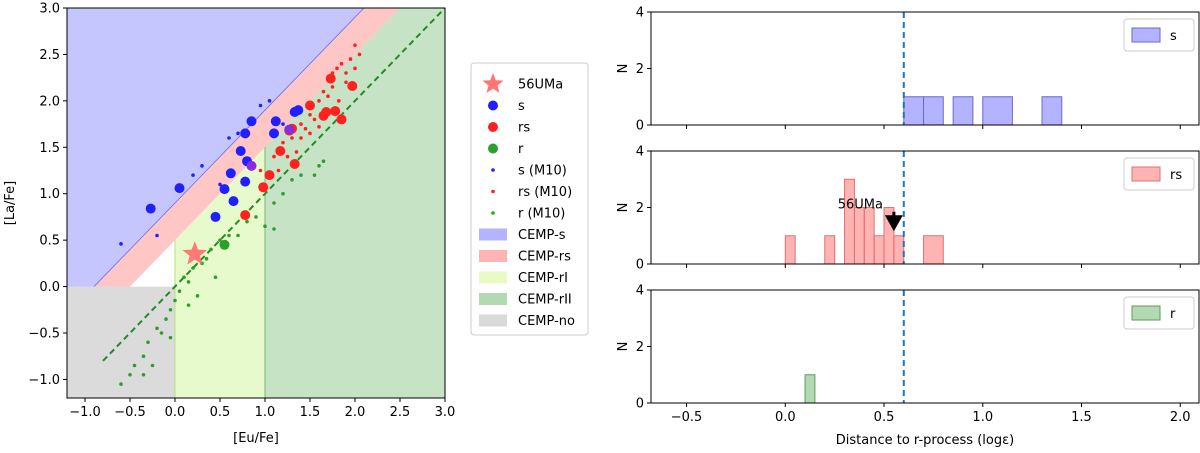 The image size is (1200, 453). I want to click on legend-label: CEMP-s, so click(542, 235).